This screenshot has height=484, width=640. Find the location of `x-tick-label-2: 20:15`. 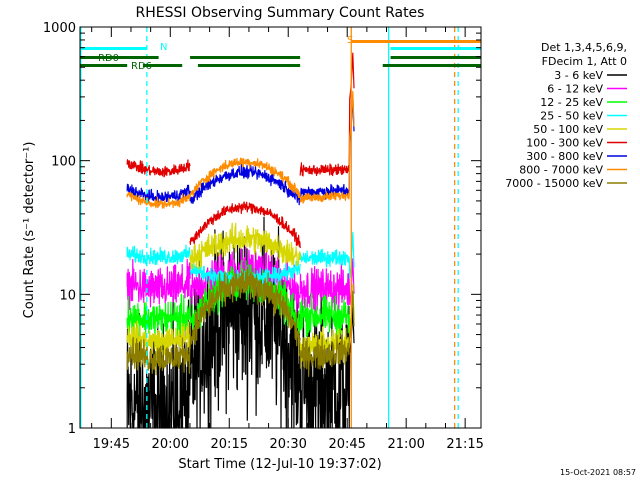

x-tick-label-2: 20:15 is located at coordinates (229, 444).